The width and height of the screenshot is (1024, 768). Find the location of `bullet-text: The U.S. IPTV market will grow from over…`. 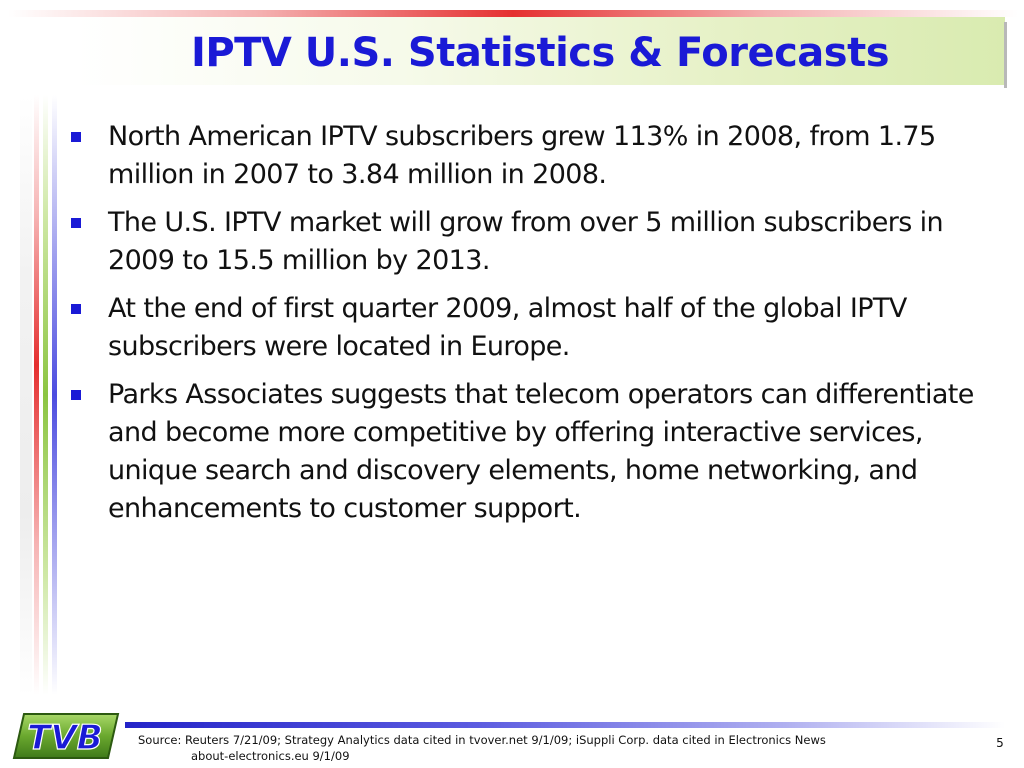

bullet-text: The U.S. IPTV market will grow from over… is located at coordinates (526, 241).